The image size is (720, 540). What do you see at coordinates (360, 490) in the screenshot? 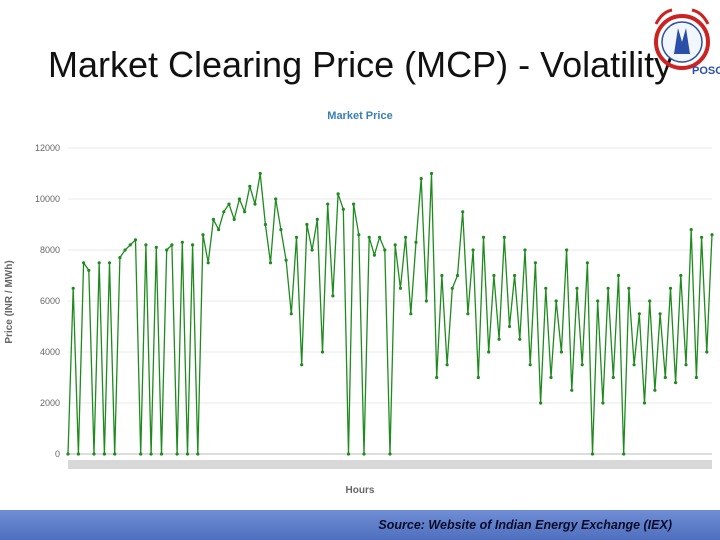
I see `x-axis-label: Hours` at bounding box center [360, 490].